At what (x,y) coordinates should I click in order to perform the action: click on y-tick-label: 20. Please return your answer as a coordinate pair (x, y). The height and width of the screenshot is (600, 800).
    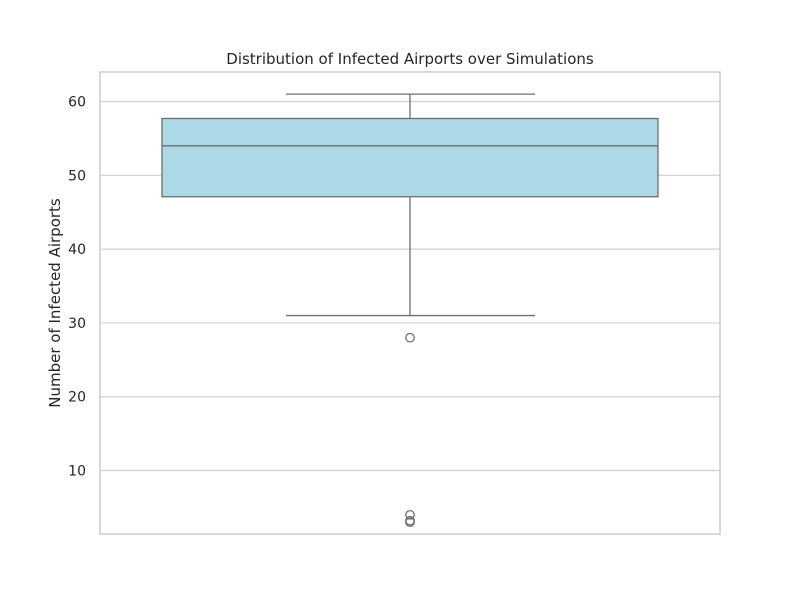
    Looking at the image, I should click on (77, 398).